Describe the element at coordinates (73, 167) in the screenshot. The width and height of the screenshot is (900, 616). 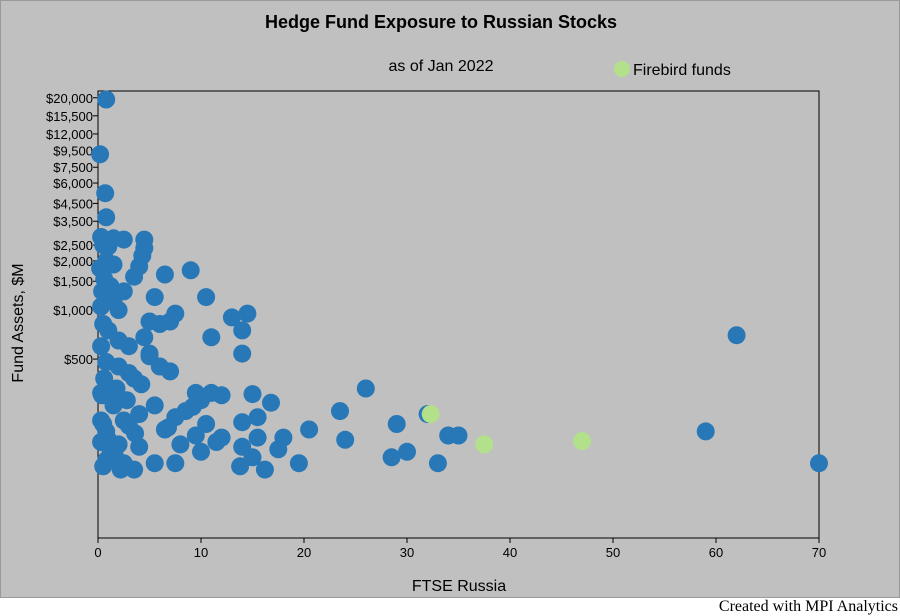
I see `y-tick-label: $7,500` at that location.